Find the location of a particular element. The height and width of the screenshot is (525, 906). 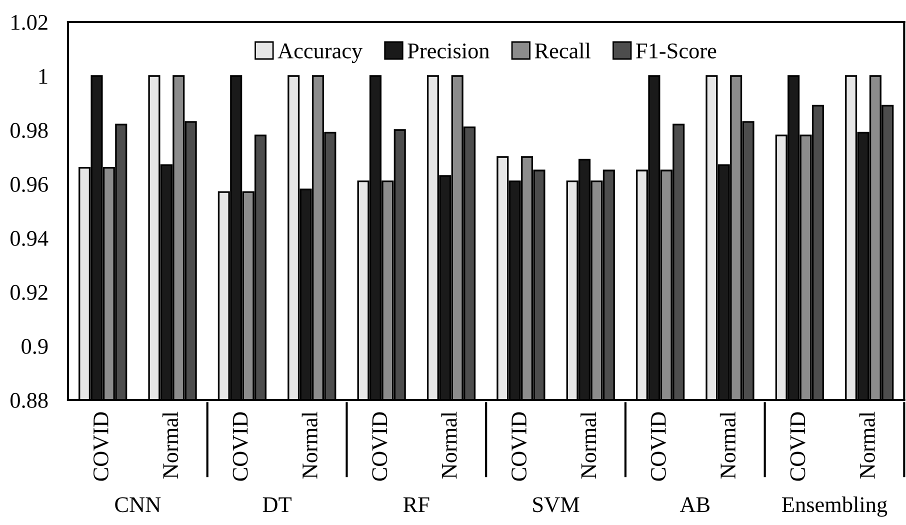

y-tick-label: 1.02 is located at coordinates (30, 22).